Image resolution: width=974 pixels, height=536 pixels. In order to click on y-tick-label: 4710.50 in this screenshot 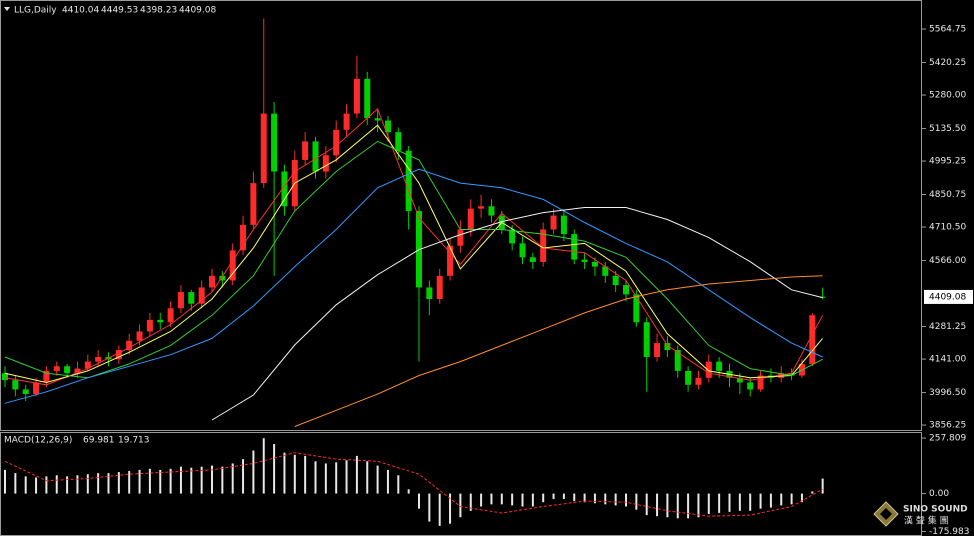, I will do `click(947, 228)`.